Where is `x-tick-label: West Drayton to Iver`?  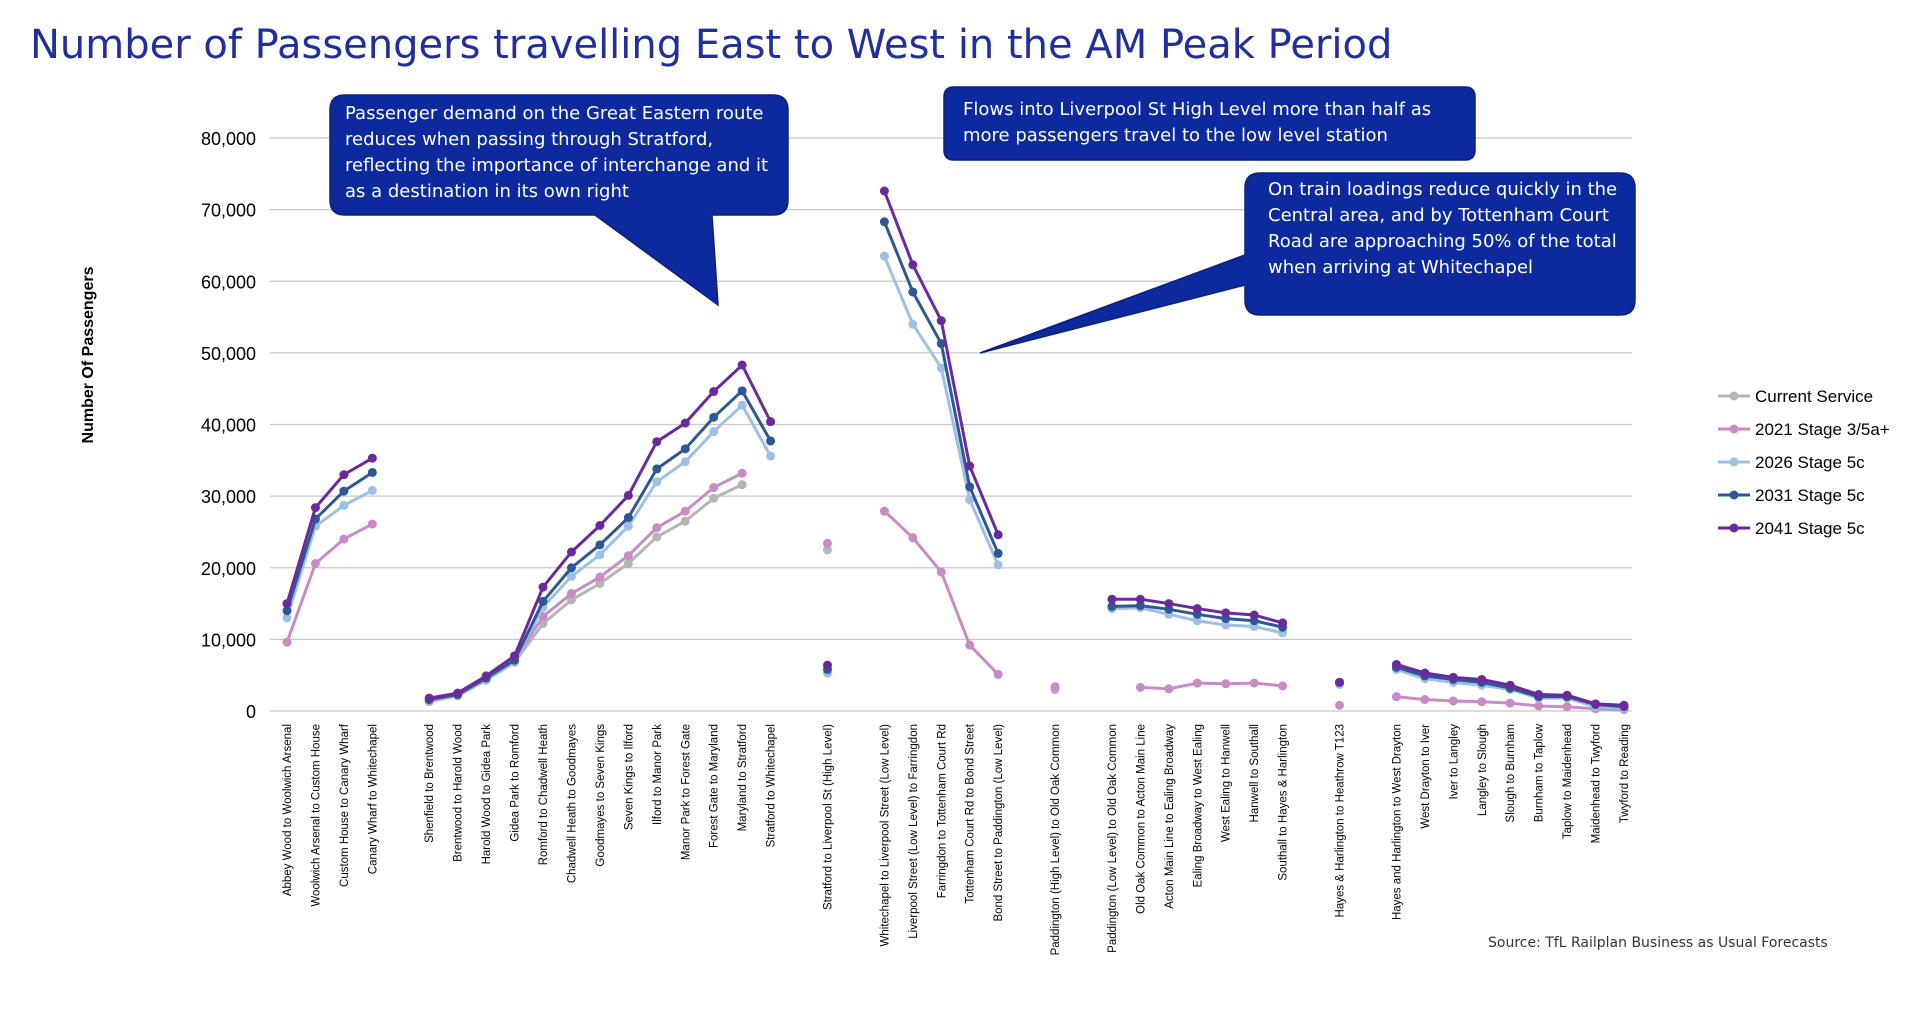
x-tick-label: West Drayton to Iver is located at coordinates (1426, 776).